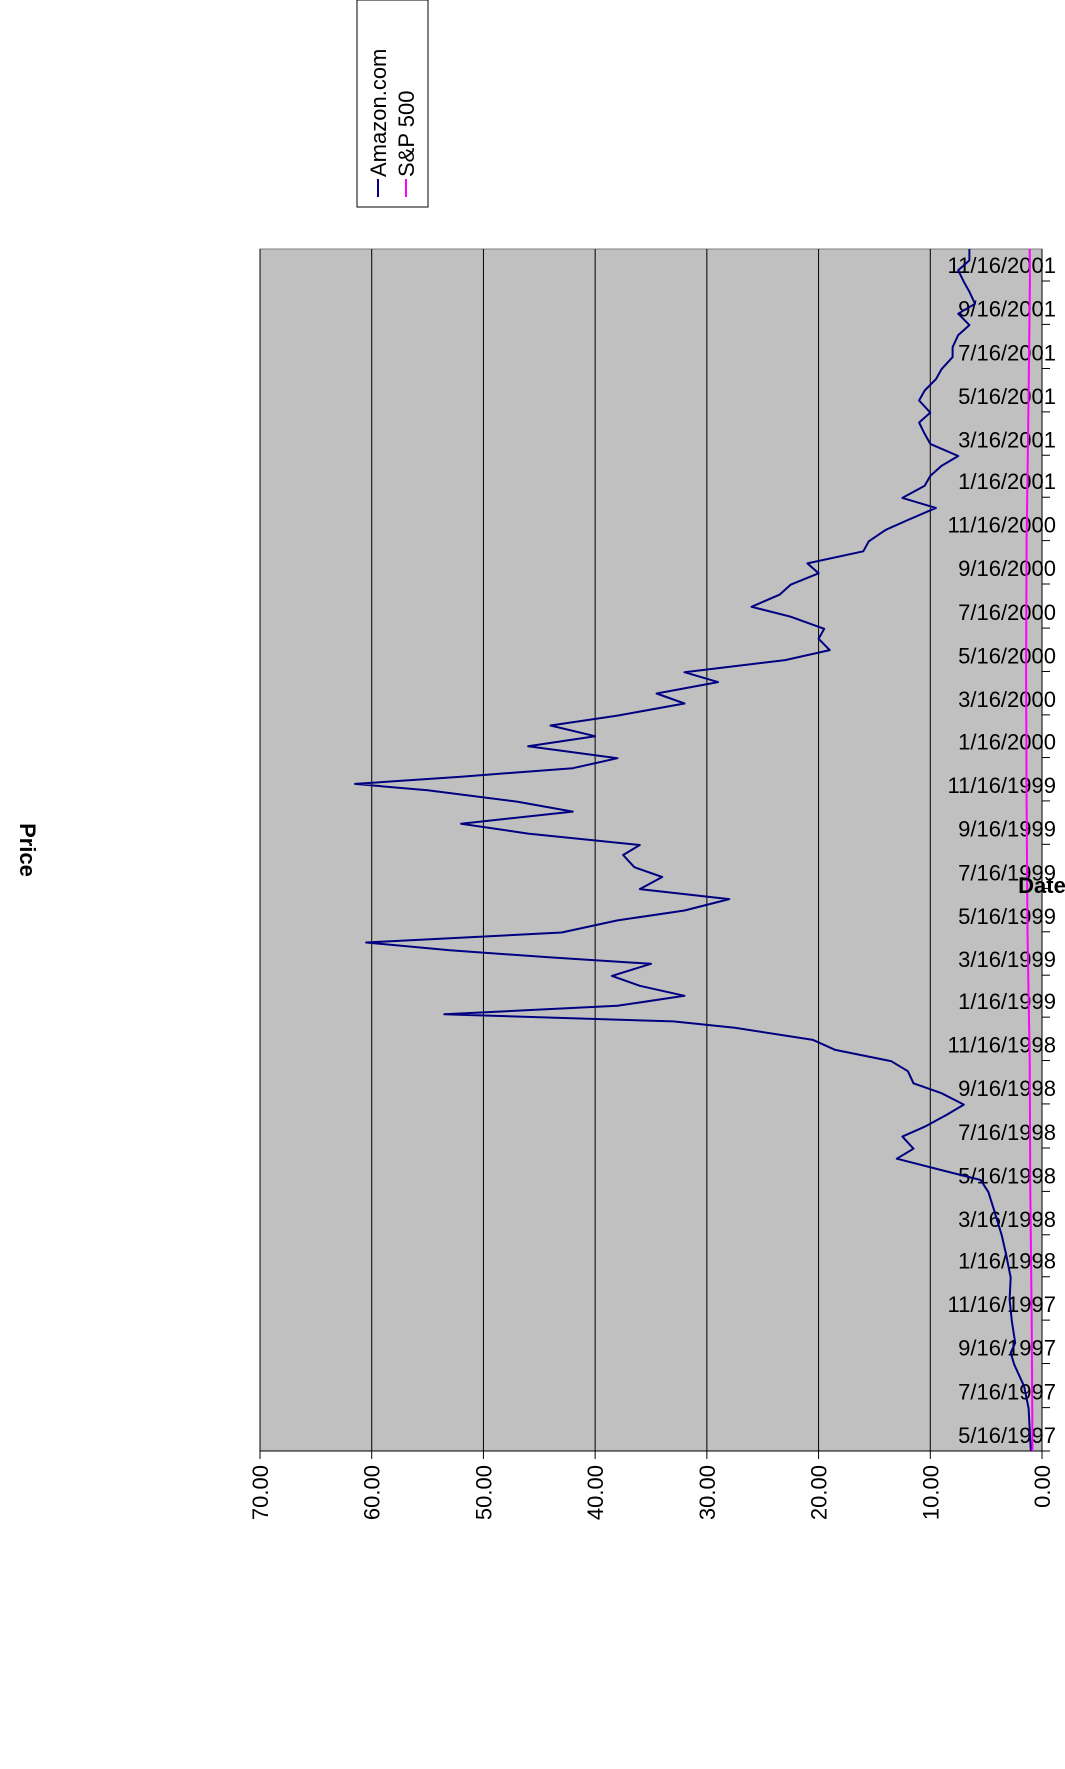  I want to click on x-tick-label: 5/16/1999, so click(1007, 916).